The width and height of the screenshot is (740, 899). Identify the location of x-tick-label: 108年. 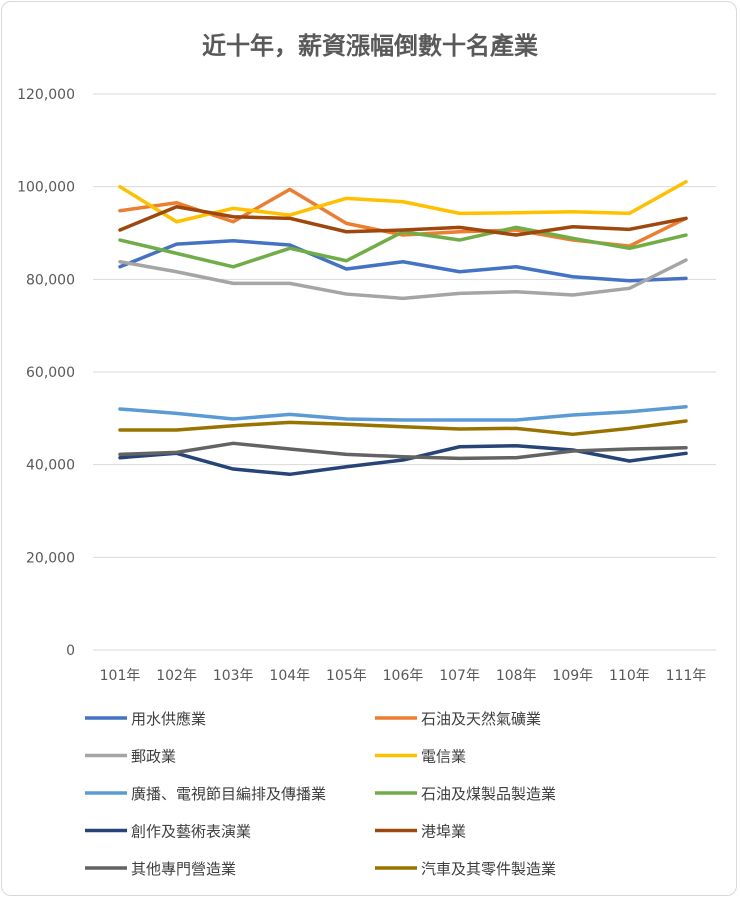
(516, 676).